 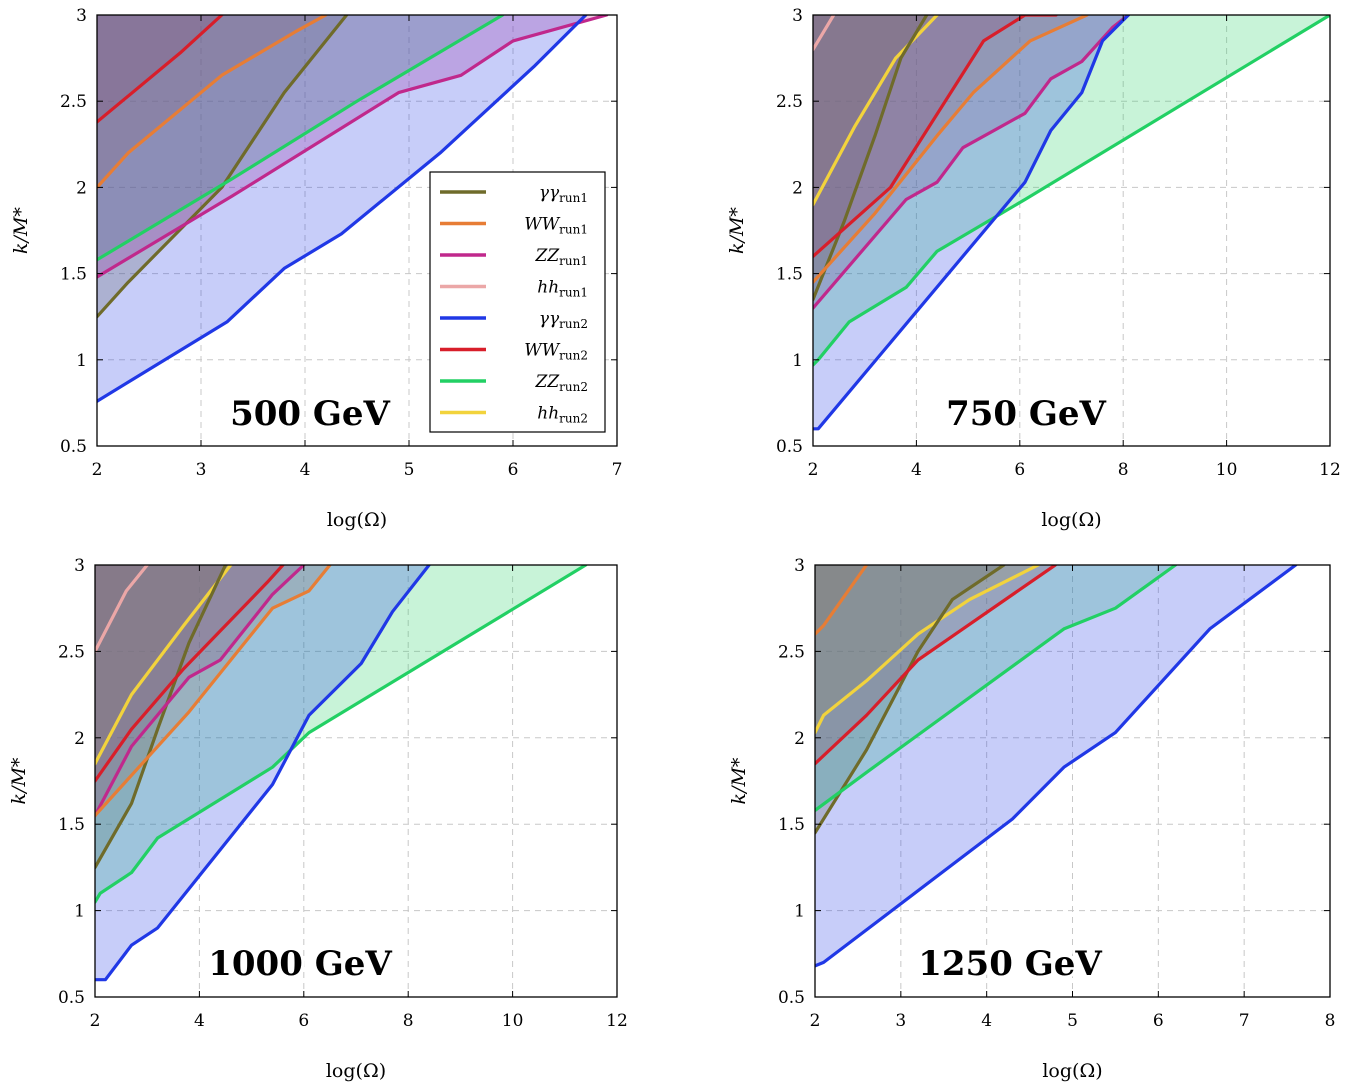 What do you see at coordinates (1010, 964) in the screenshot?
I see `panel-title: 1250 GeV` at bounding box center [1010, 964].